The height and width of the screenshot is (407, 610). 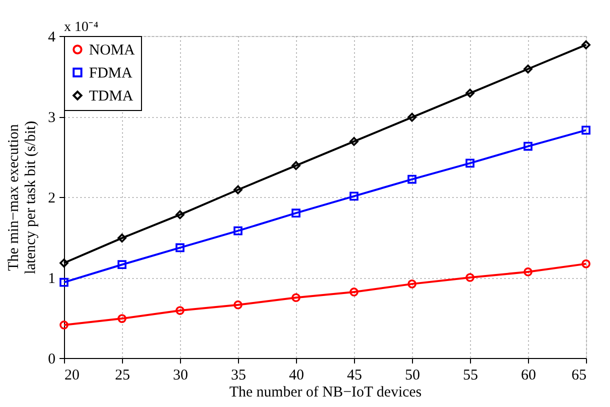 I want to click on x-tick-label: 20, so click(x=72, y=376).